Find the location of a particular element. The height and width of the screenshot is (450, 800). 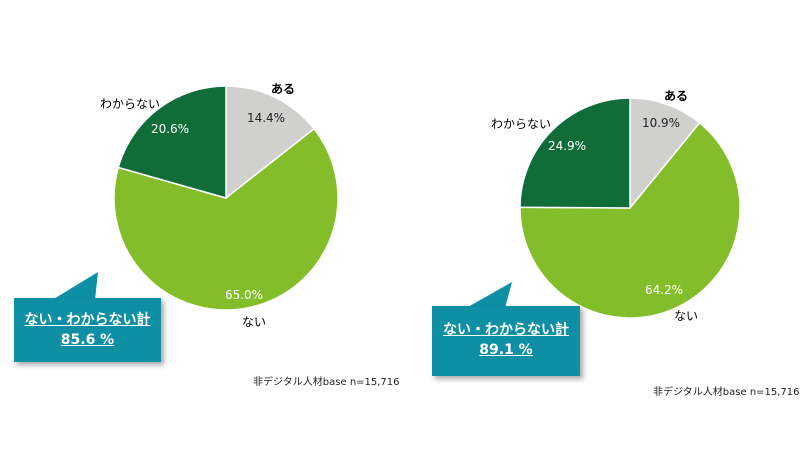

value-label-nai-2: 64.2% is located at coordinates (664, 290).